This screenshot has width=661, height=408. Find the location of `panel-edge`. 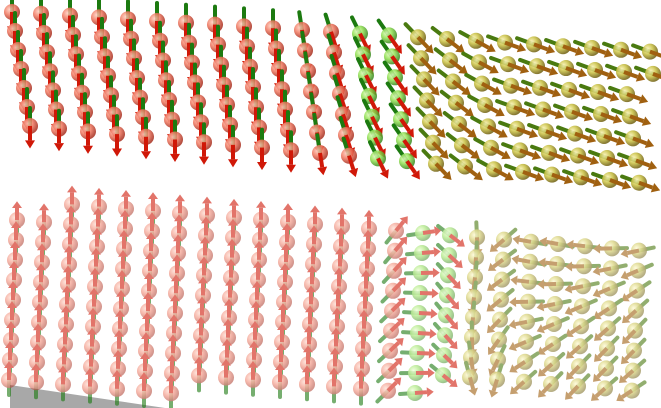

panel-edge is located at coordinates (87, 396).